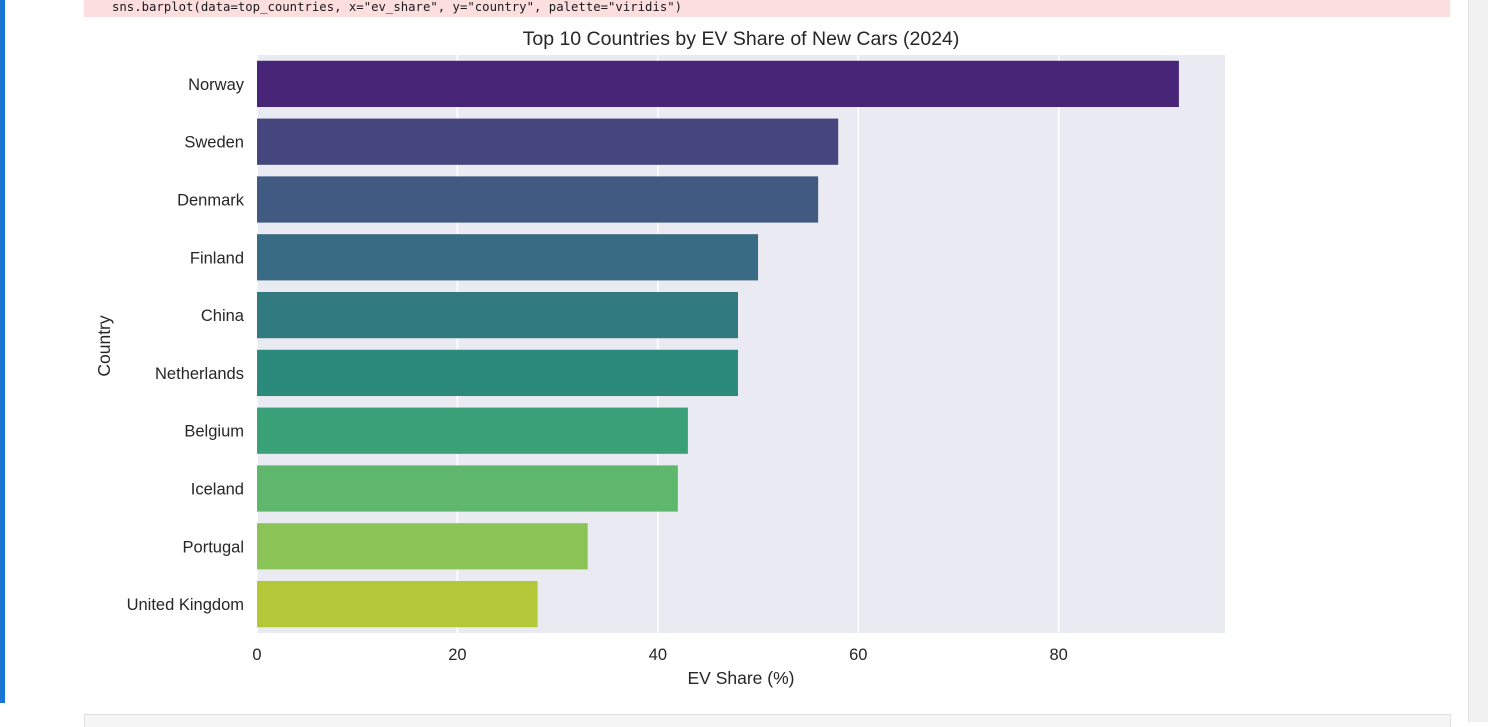 The height and width of the screenshot is (727, 1488). Describe the element at coordinates (497, 373) in the screenshot. I see `bar-netherlands` at that location.